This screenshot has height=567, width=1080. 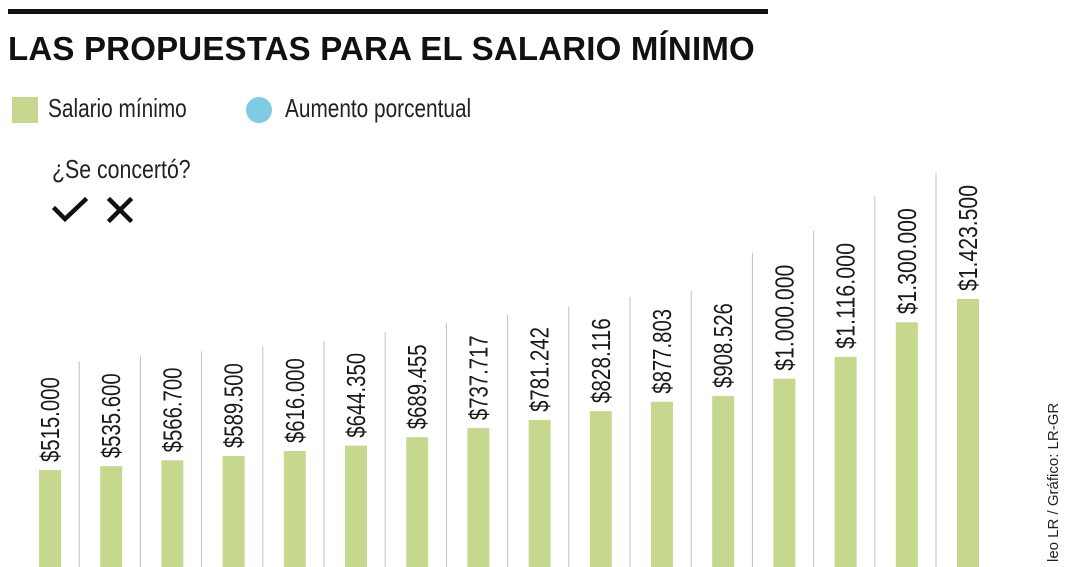 What do you see at coordinates (381, 48) in the screenshot?
I see `chart-title: LAS PROPUESTAS PARA EL SALARIO MÍNIMO` at bounding box center [381, 48].